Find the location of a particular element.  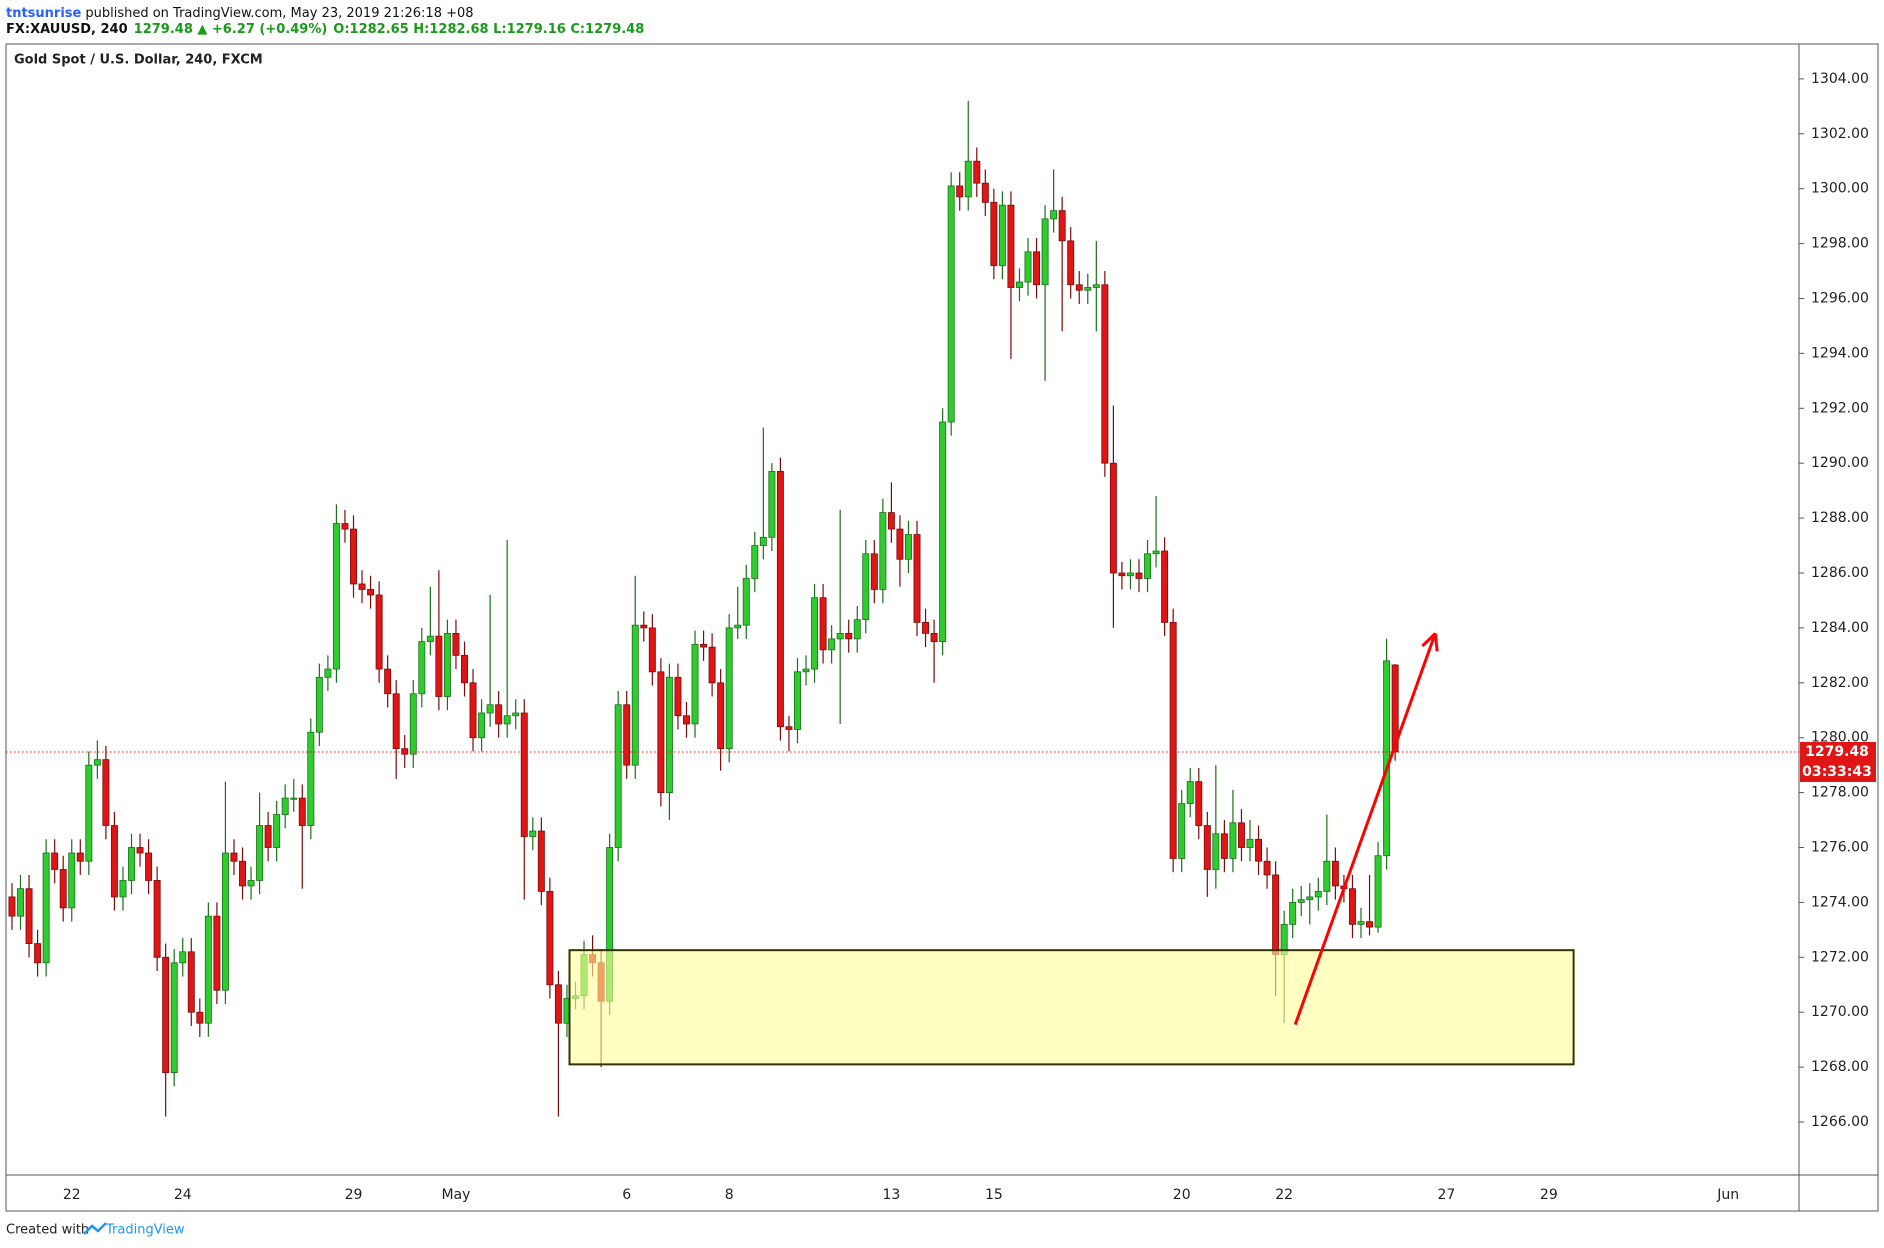

y-tick-label: 1298.00 is located at coordinates (1840, 244).